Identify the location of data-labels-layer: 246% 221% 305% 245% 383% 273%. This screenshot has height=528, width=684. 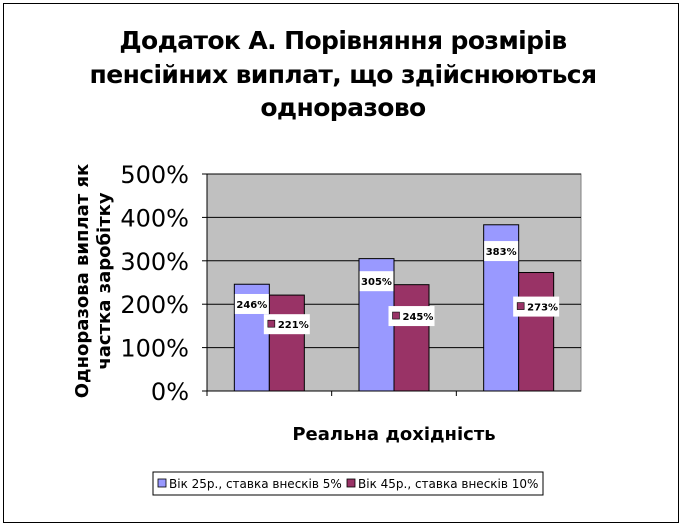
(397, 288).